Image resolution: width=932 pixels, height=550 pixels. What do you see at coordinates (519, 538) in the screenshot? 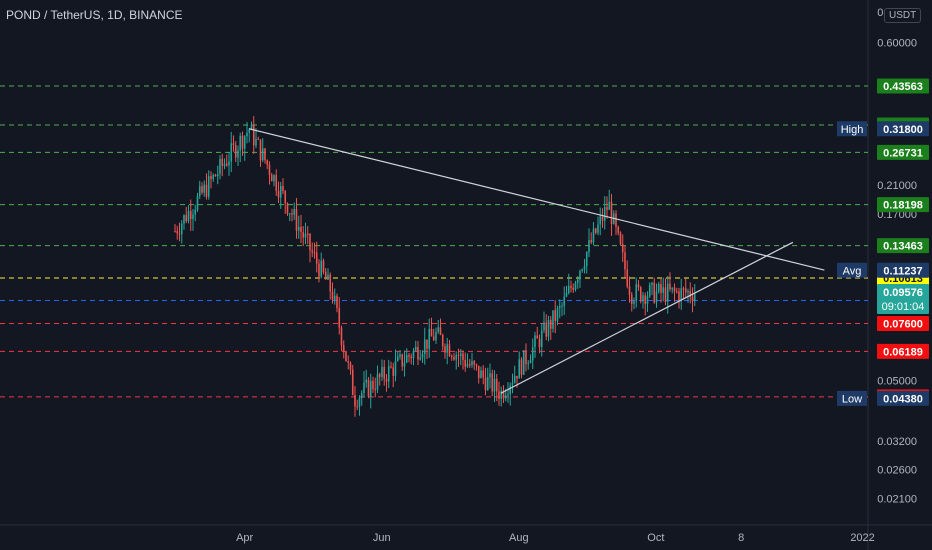
I see `x-tick-label: Aug` at bounding box center [519, 538].